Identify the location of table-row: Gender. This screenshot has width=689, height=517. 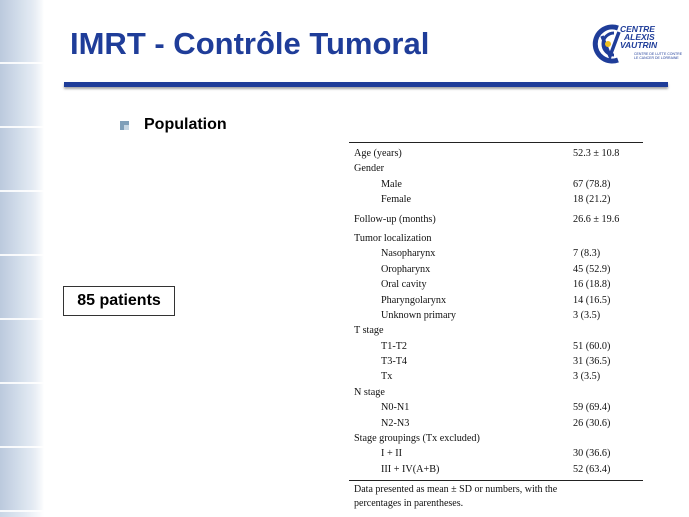
(496, 168).